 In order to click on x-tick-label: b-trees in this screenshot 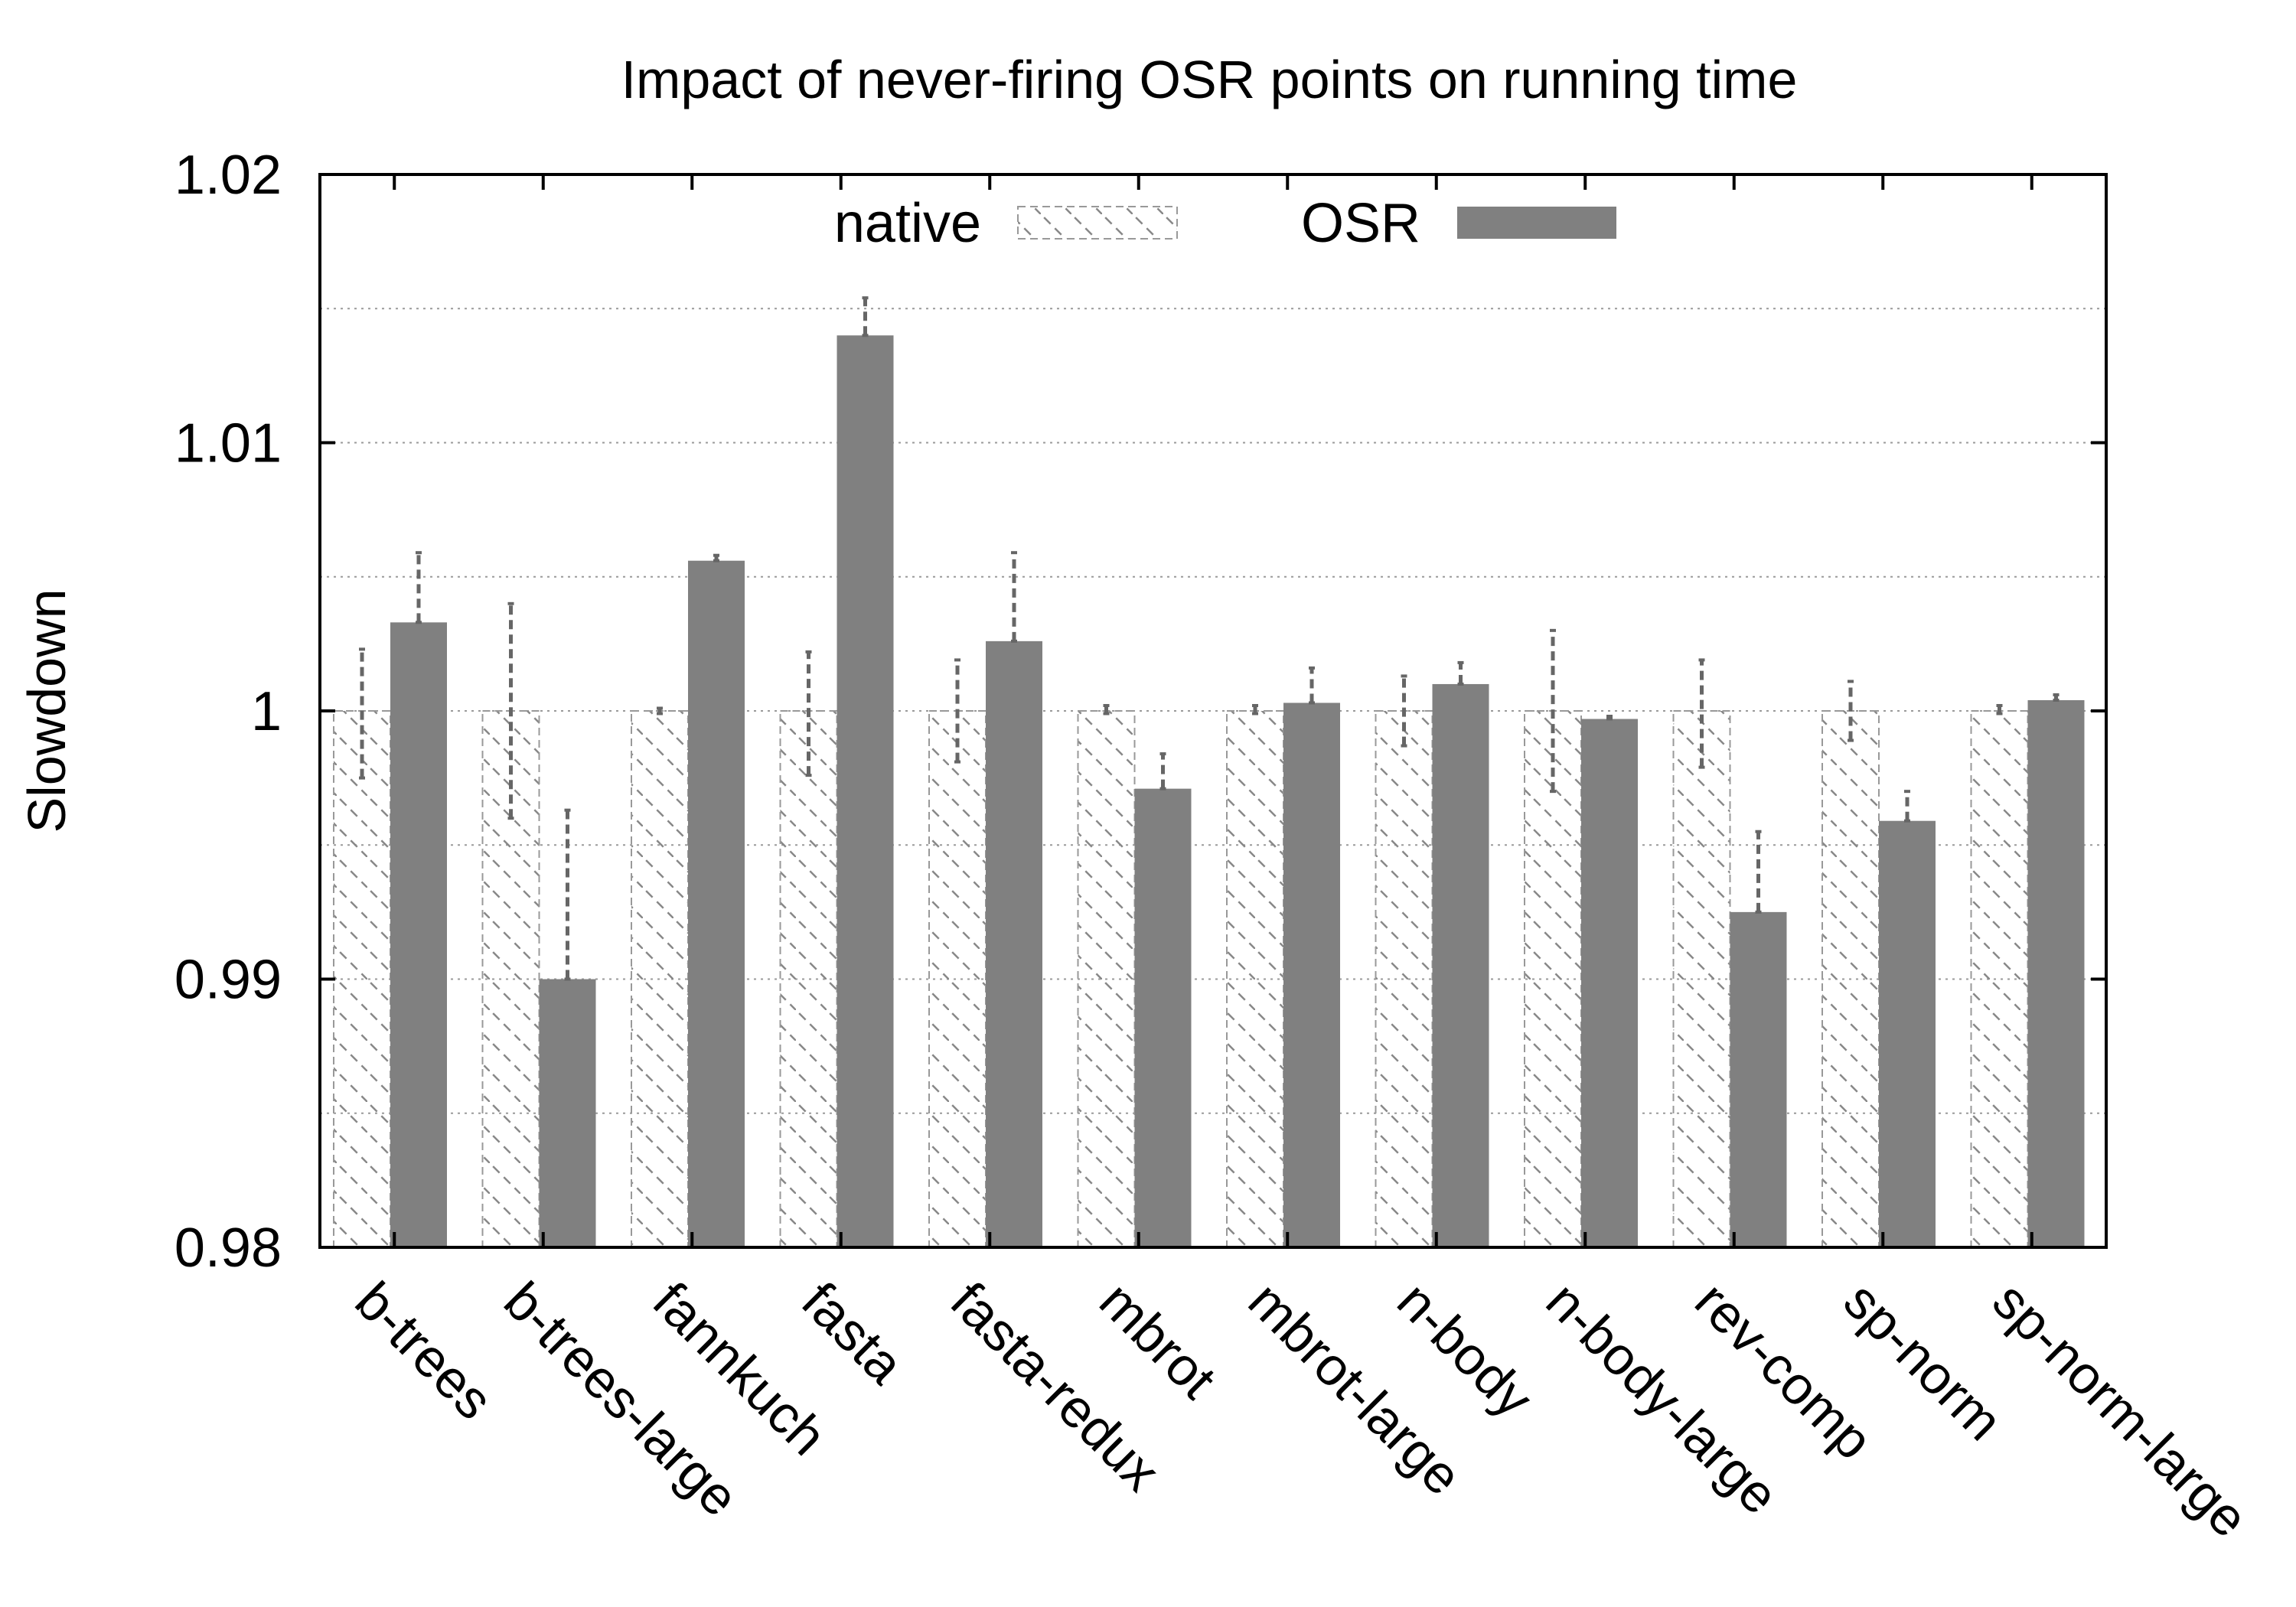, I will do `click(424, 1350)`.